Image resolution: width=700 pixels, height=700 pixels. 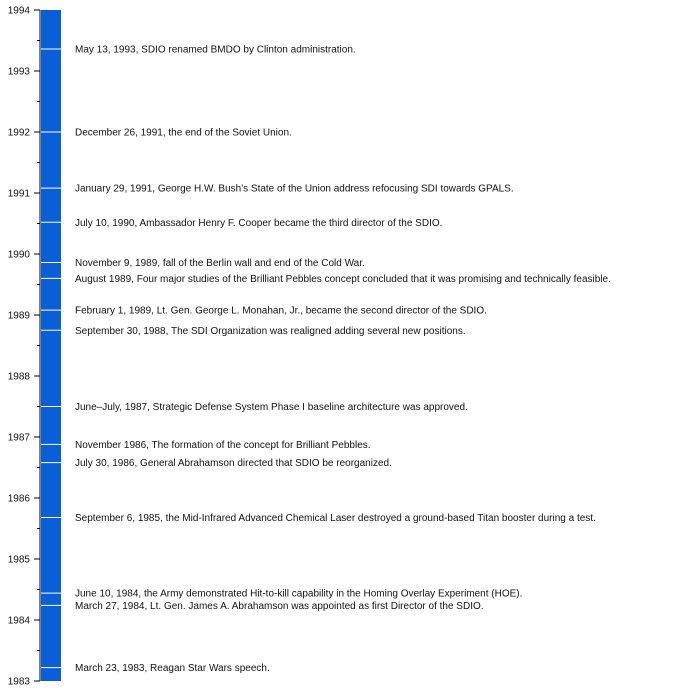 I want to click on year-tick-label: 1990, so click(x=19, y=255).